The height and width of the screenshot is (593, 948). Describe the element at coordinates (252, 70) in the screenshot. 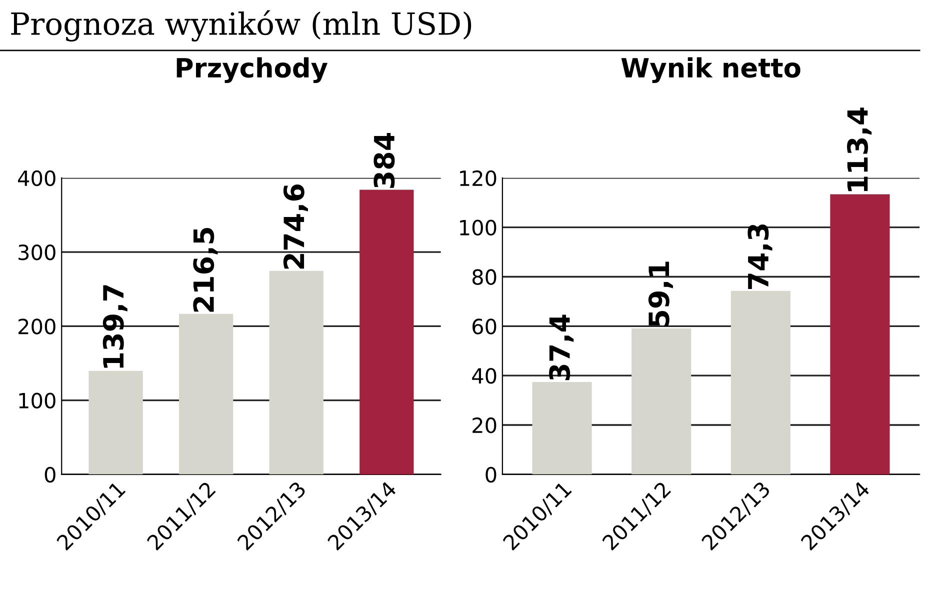

I see `chart-title: Przychody` at that location.